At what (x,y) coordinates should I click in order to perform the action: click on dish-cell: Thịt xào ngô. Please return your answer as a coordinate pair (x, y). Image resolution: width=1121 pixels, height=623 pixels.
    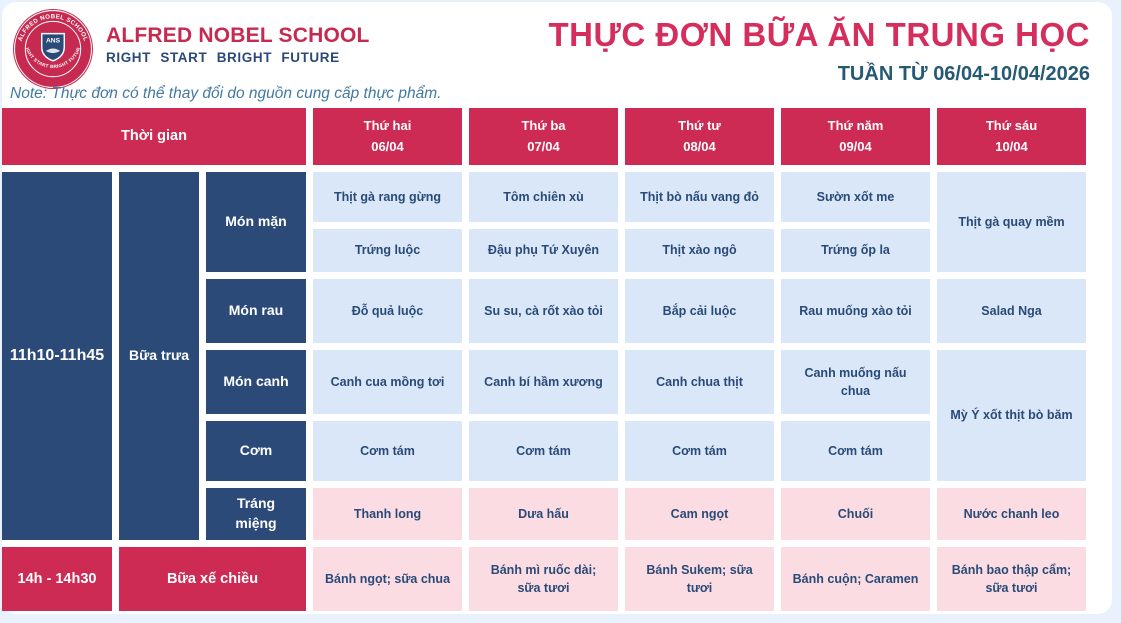
    Looking at the image, I should click on (699, 250).